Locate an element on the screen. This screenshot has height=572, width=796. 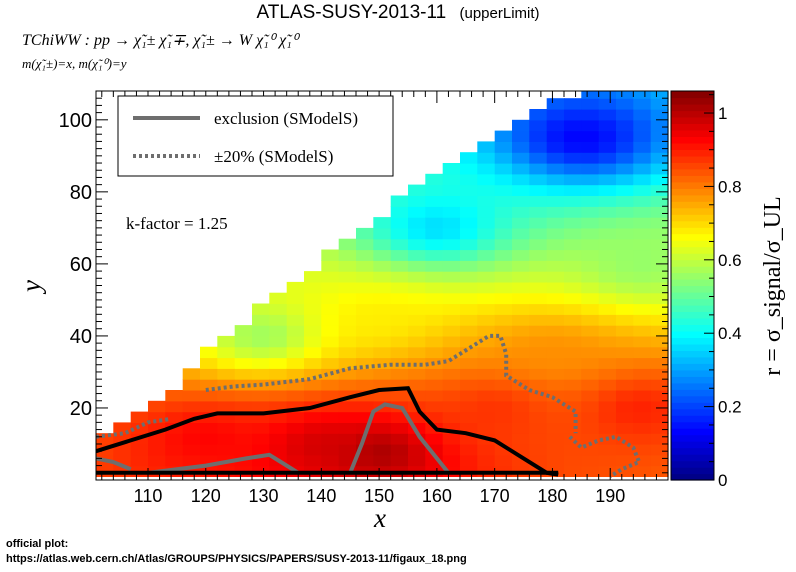
color-bar-label: r = σ_signal/σ_UL is located at coordinates (773, 285).